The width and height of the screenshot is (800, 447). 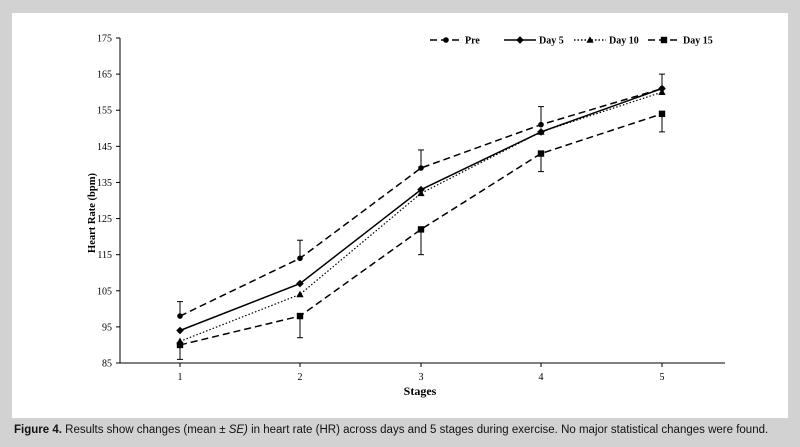 What do you see at coordinates (104, 147) in the screenshot?
I see `y-tick-label: 145` at bounding box center [104, 147].